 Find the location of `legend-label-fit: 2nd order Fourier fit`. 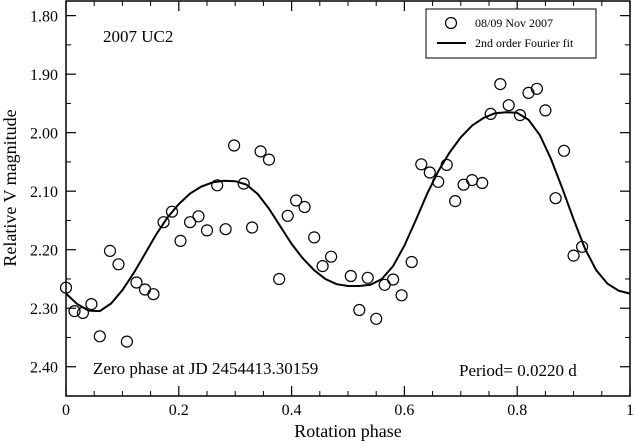

legend-label-fit: 2nd order Fourier fit is located at coordinates (524, 43).